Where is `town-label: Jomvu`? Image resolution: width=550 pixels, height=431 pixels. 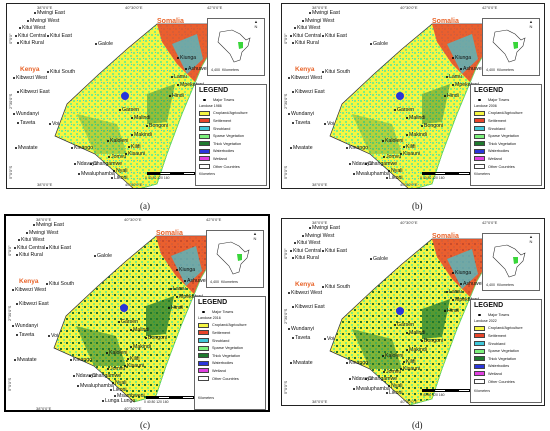
town-label: Jomvu is located at coordinates (392, 157).